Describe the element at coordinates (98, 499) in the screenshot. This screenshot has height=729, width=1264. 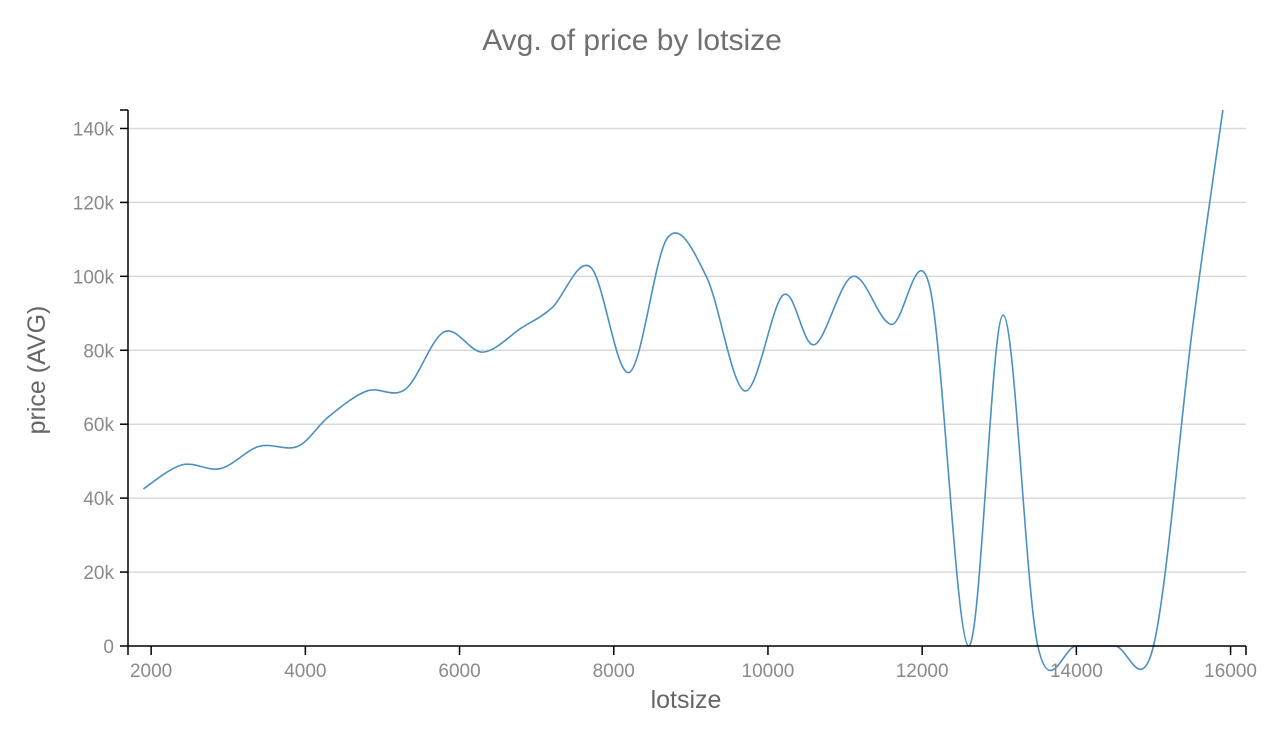
I see `y-tick-label: 40k` at that location.